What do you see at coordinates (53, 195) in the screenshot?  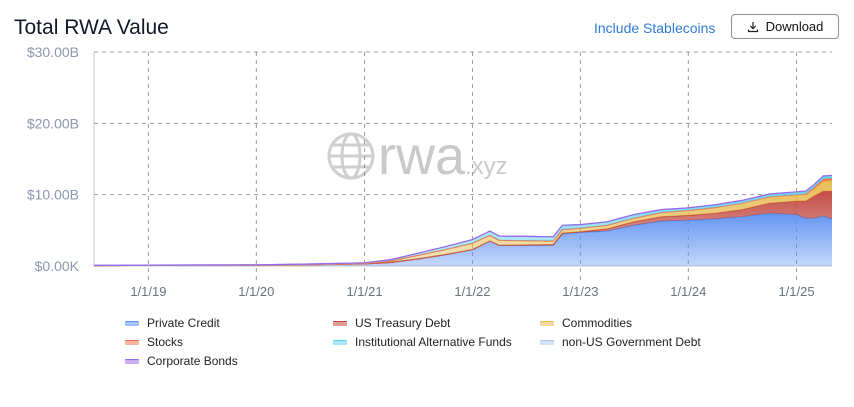 I see `y-tick-label: $10.00B` at bounding box center [53, 195].